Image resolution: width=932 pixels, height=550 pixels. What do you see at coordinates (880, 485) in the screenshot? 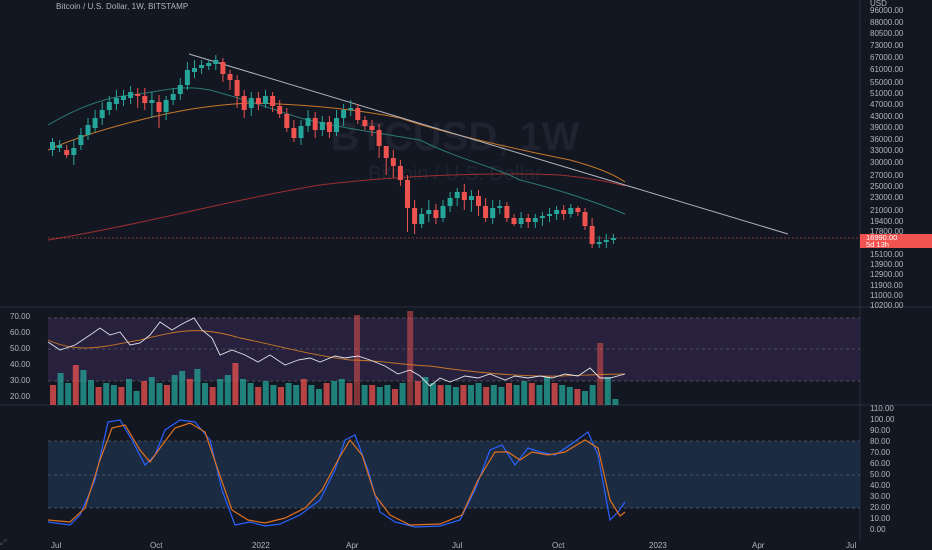
I see `stoch-tick-label: 40.00` at bounding box center [880, 485].